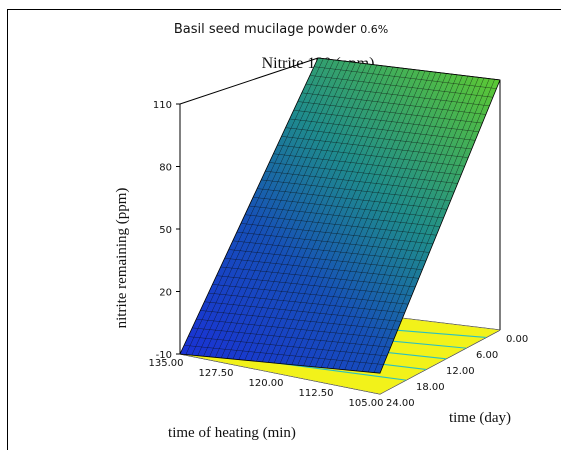  Describe the element at coordinates (487, 355) in the screenshot. I see `y-tick-label: 6.00` at that location.